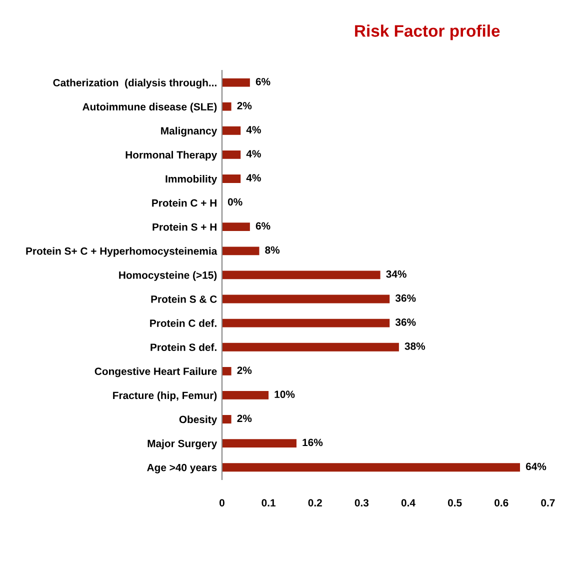  I want to click on y-tick-label: Major Surgery, so click(183, 445).